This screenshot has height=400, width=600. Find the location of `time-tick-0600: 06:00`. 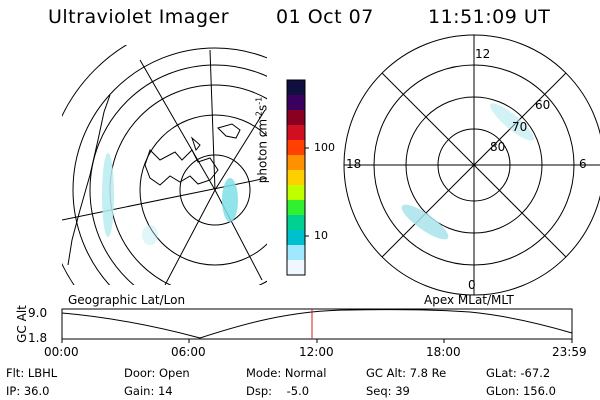

time-tick-0600: 06:00 is located at coordinates (188, 352).